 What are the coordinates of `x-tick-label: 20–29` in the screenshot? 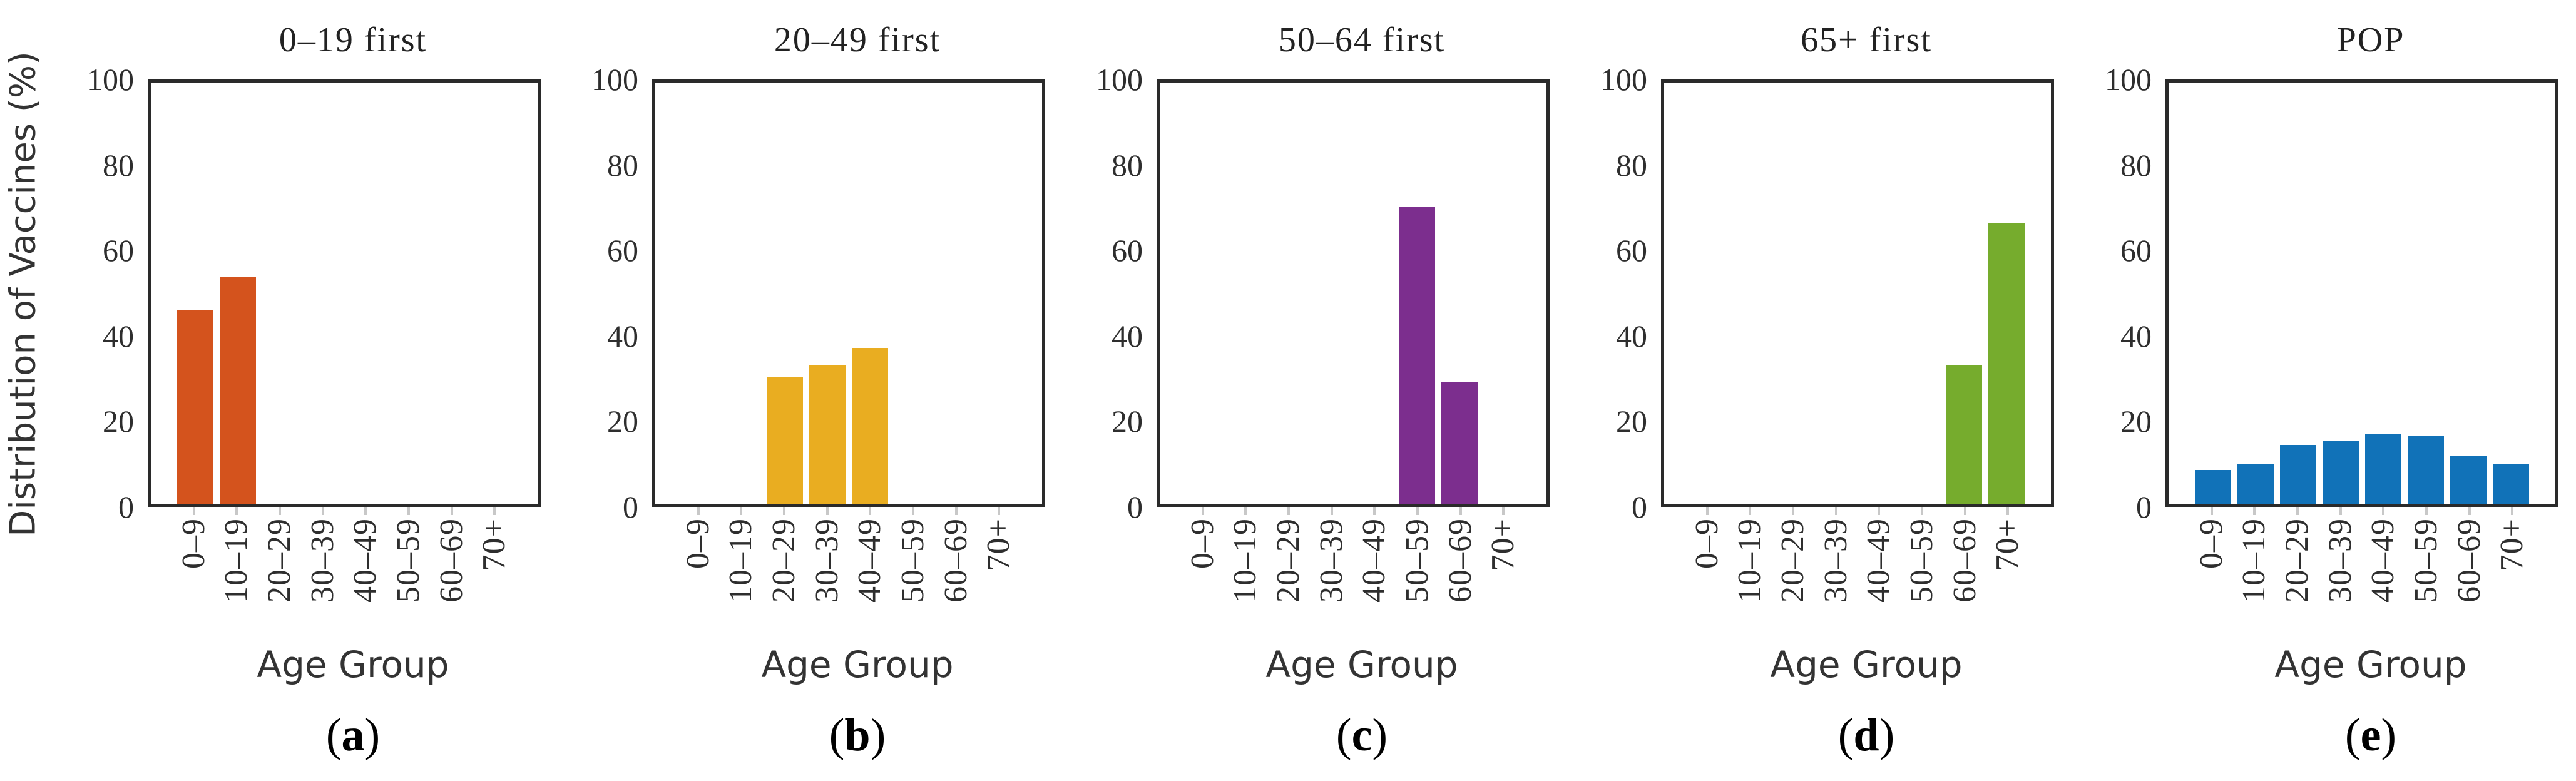 It's located at (1288, 560).